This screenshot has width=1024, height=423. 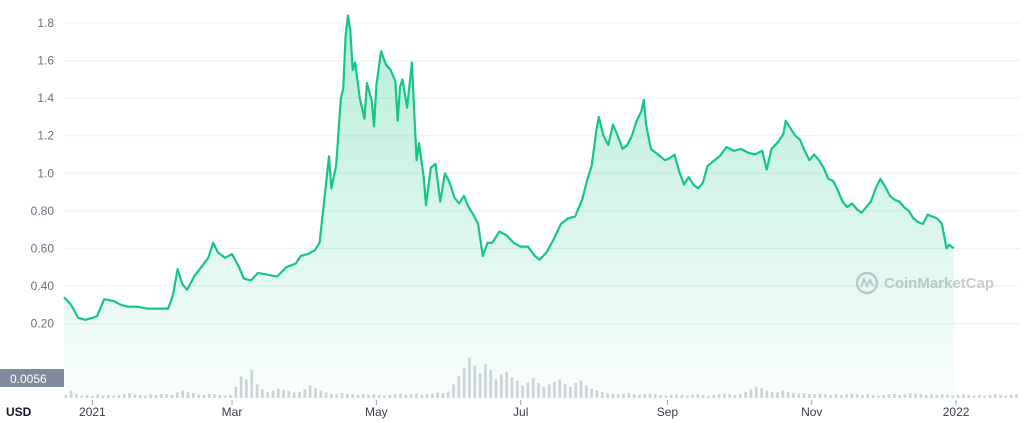 What do you see at coordinates (43, 286) in the screenshot?
I see `y-tick-label: 0.40` at bounding box center [43, 286].